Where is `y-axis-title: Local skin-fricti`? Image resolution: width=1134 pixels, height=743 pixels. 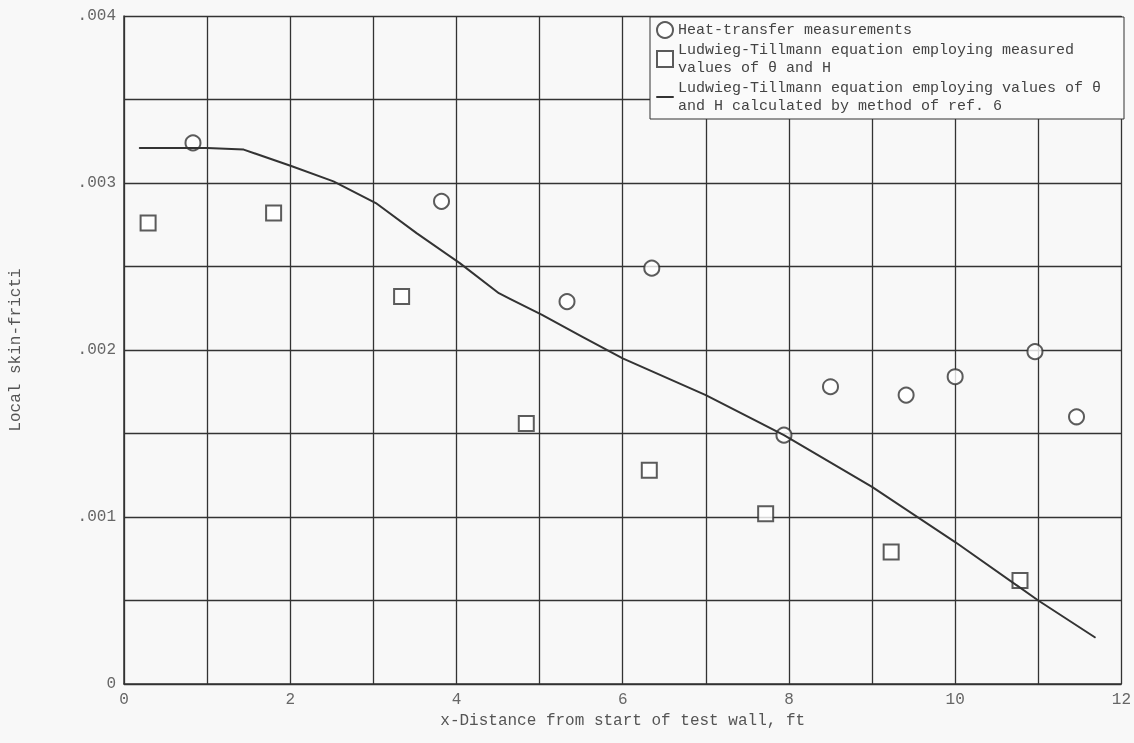 y-axis-title: Local skin-fricti is located at coordinates (16, 350).